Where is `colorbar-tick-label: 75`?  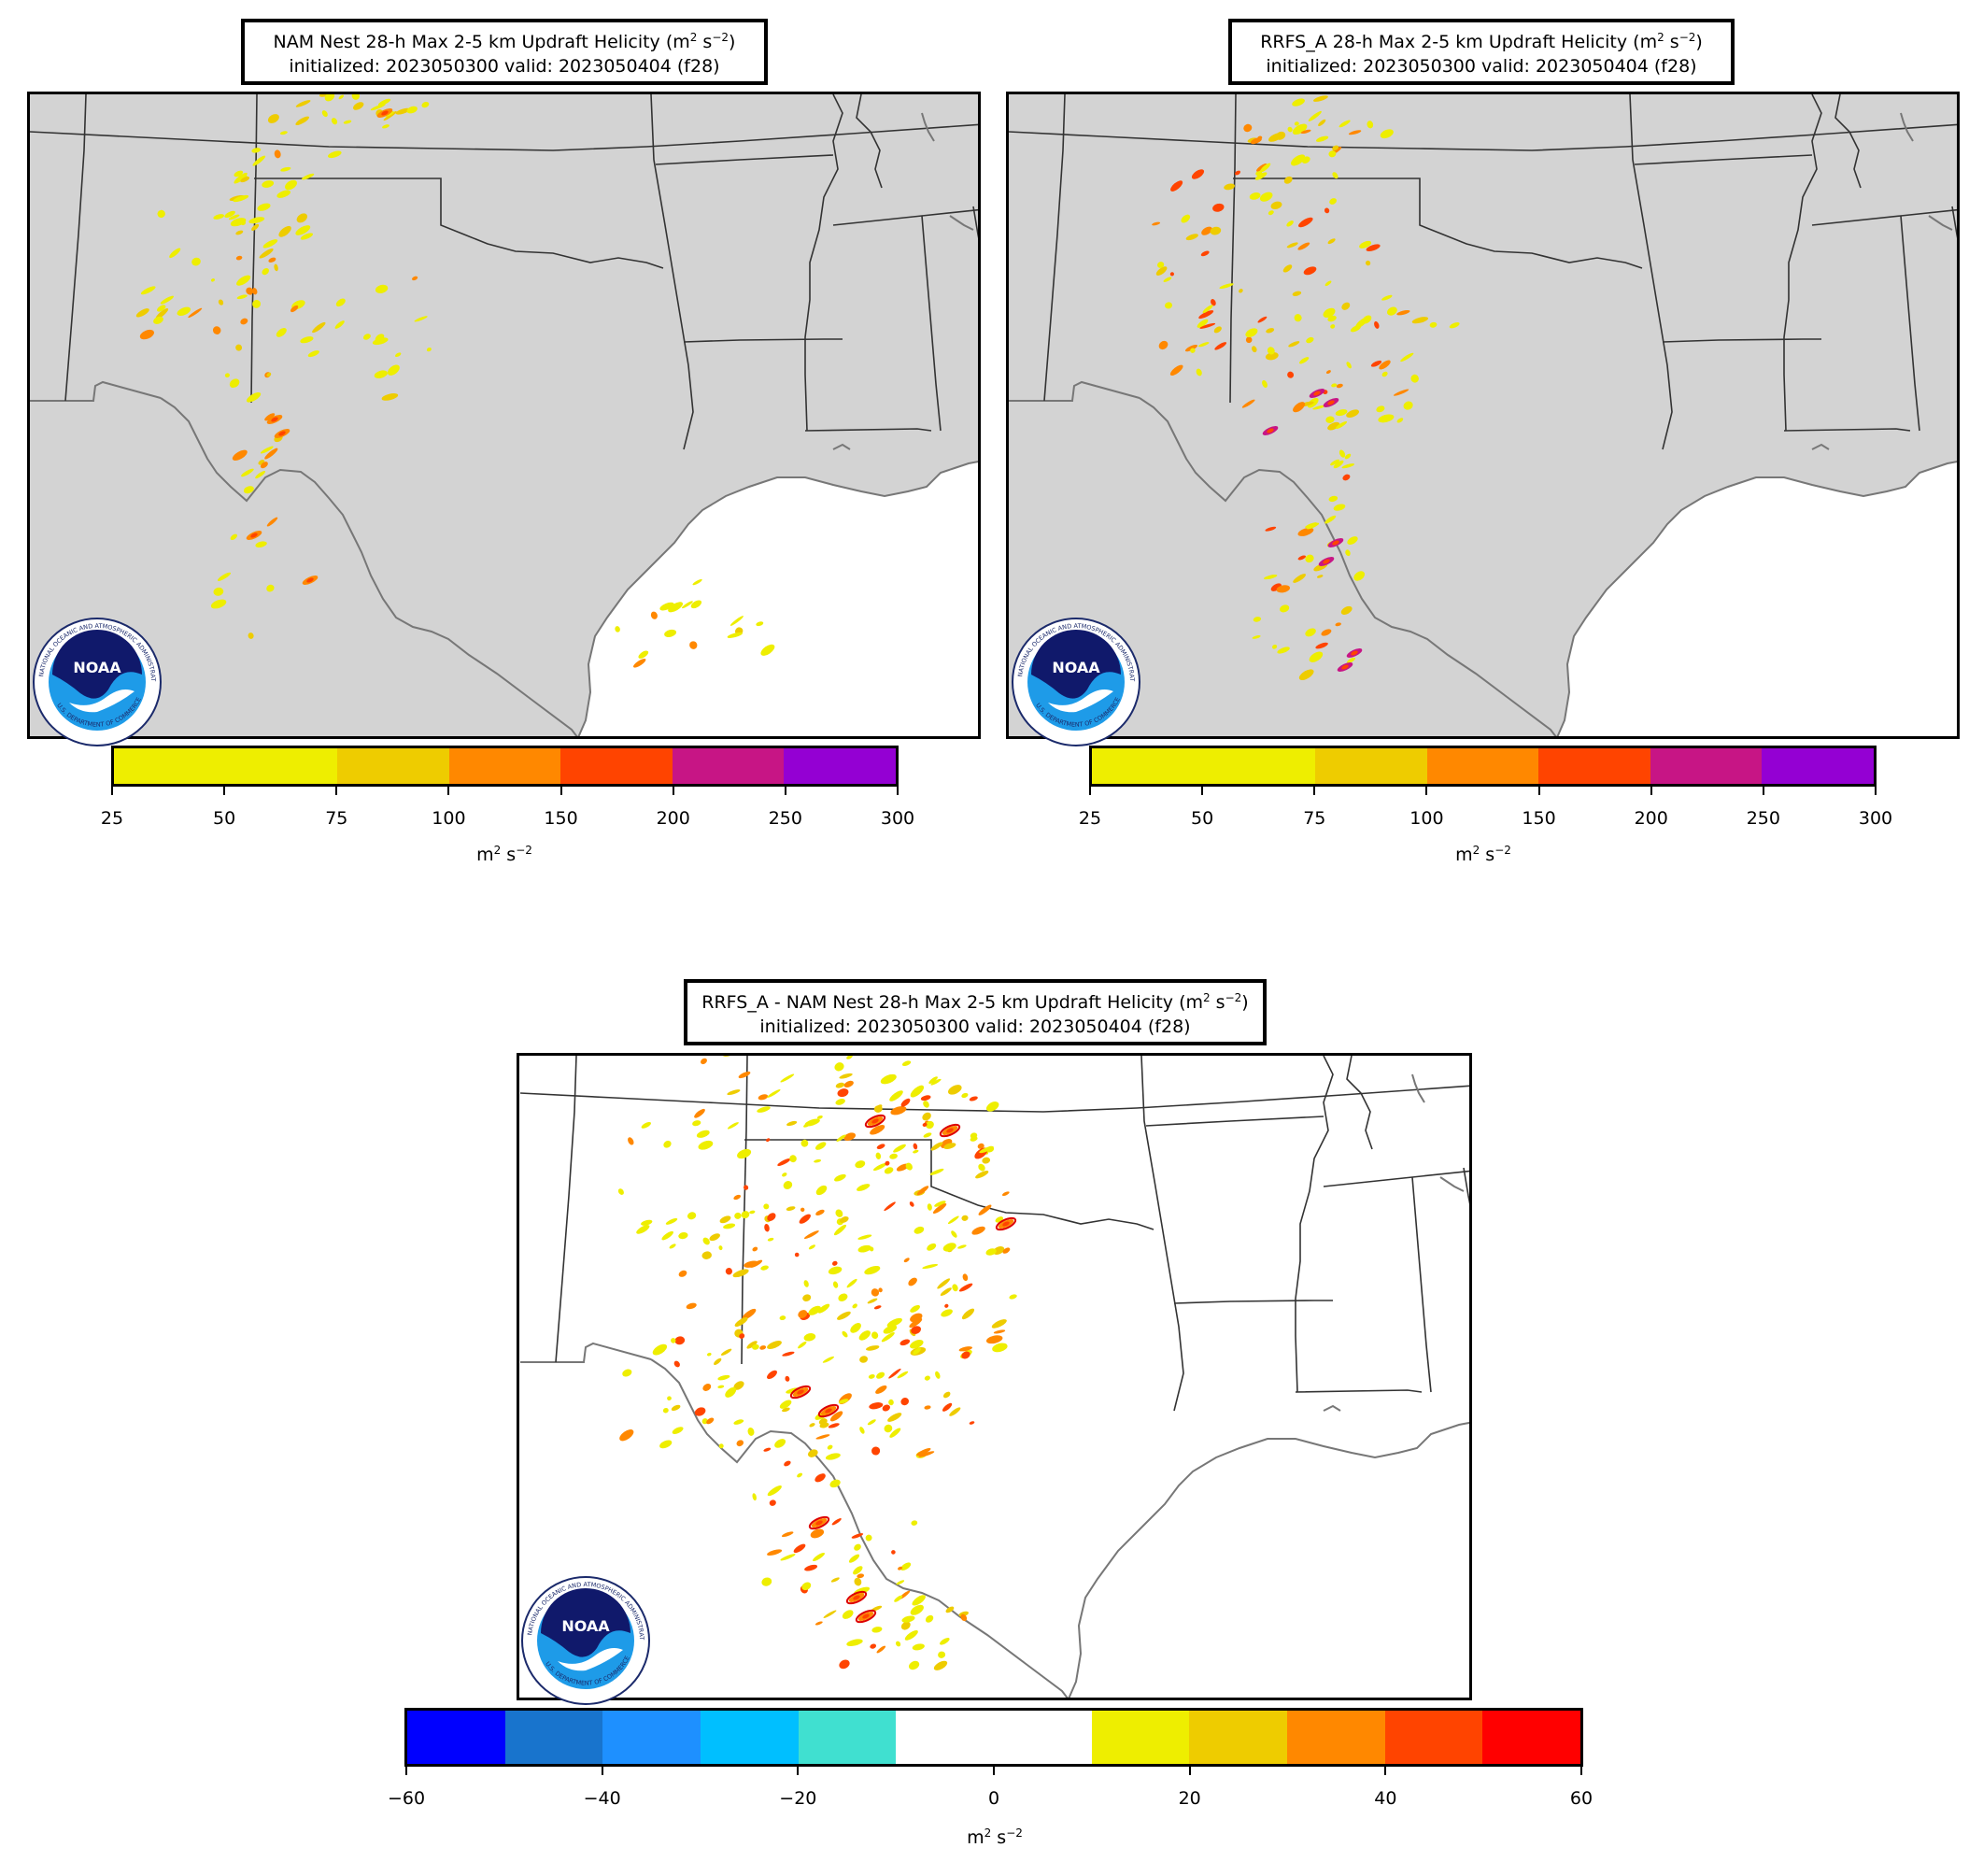 colorbar-tick-label: 75 is located at coordinates (336, 818).